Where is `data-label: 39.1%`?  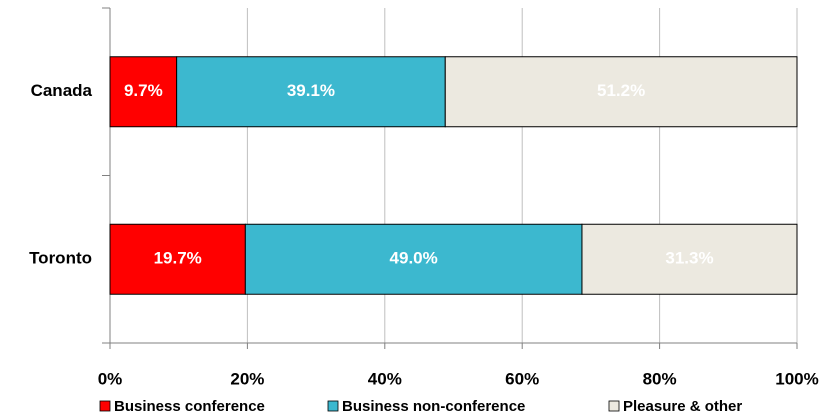
data-label: 39.1% is located at coordinates (311, 90).